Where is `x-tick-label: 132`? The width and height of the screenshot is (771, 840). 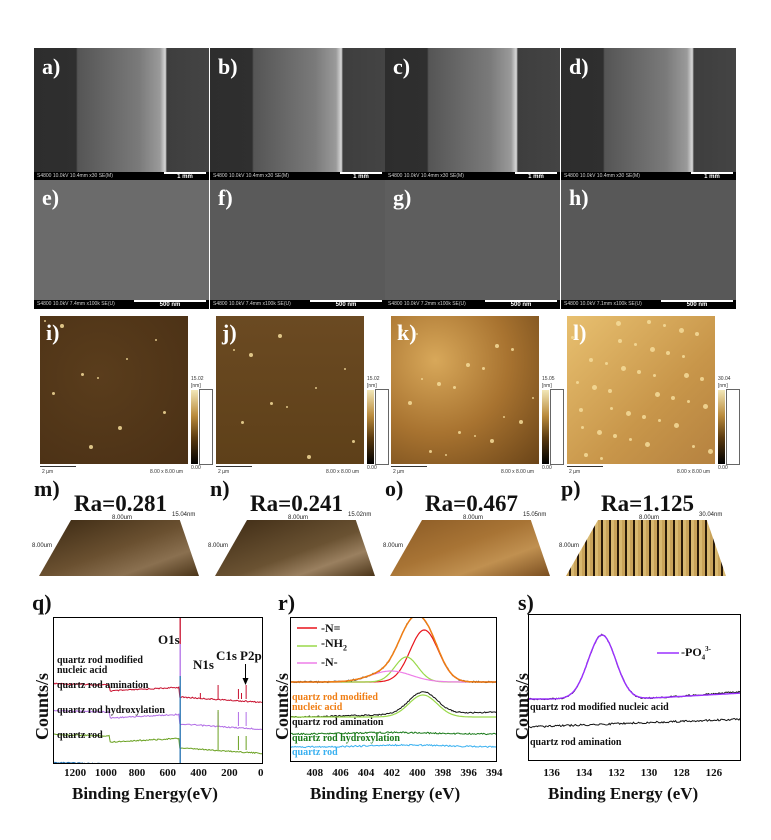 x-tick-label: 132 is located at coordinates (616, 773).